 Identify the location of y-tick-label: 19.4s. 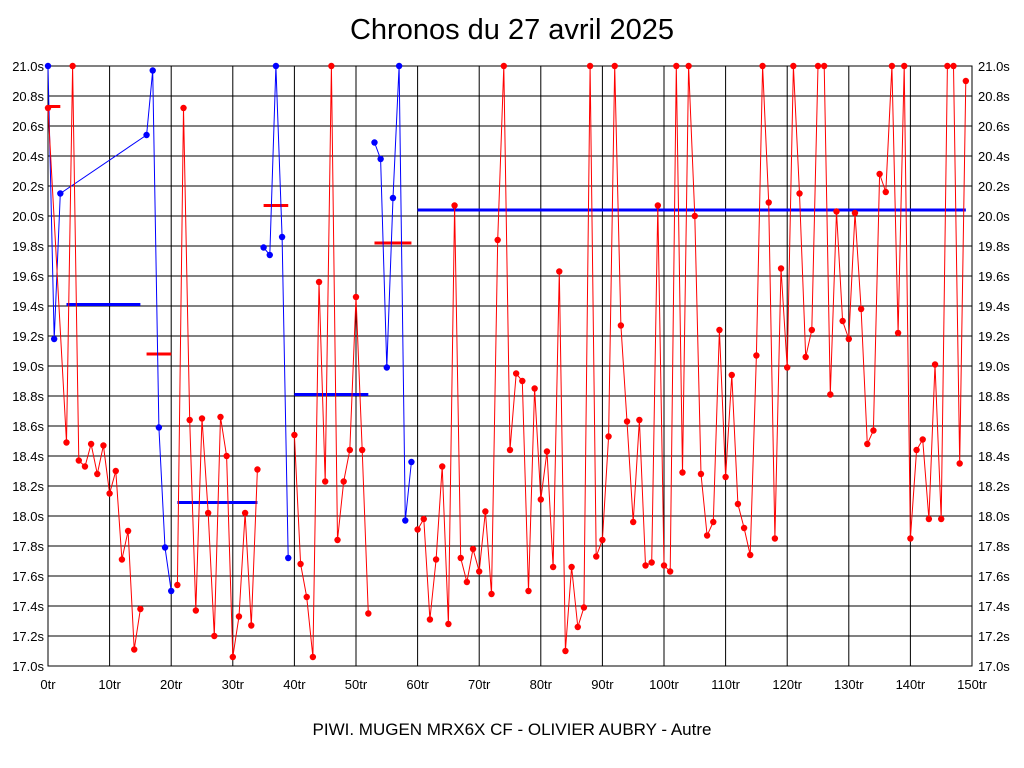
(28, 306).